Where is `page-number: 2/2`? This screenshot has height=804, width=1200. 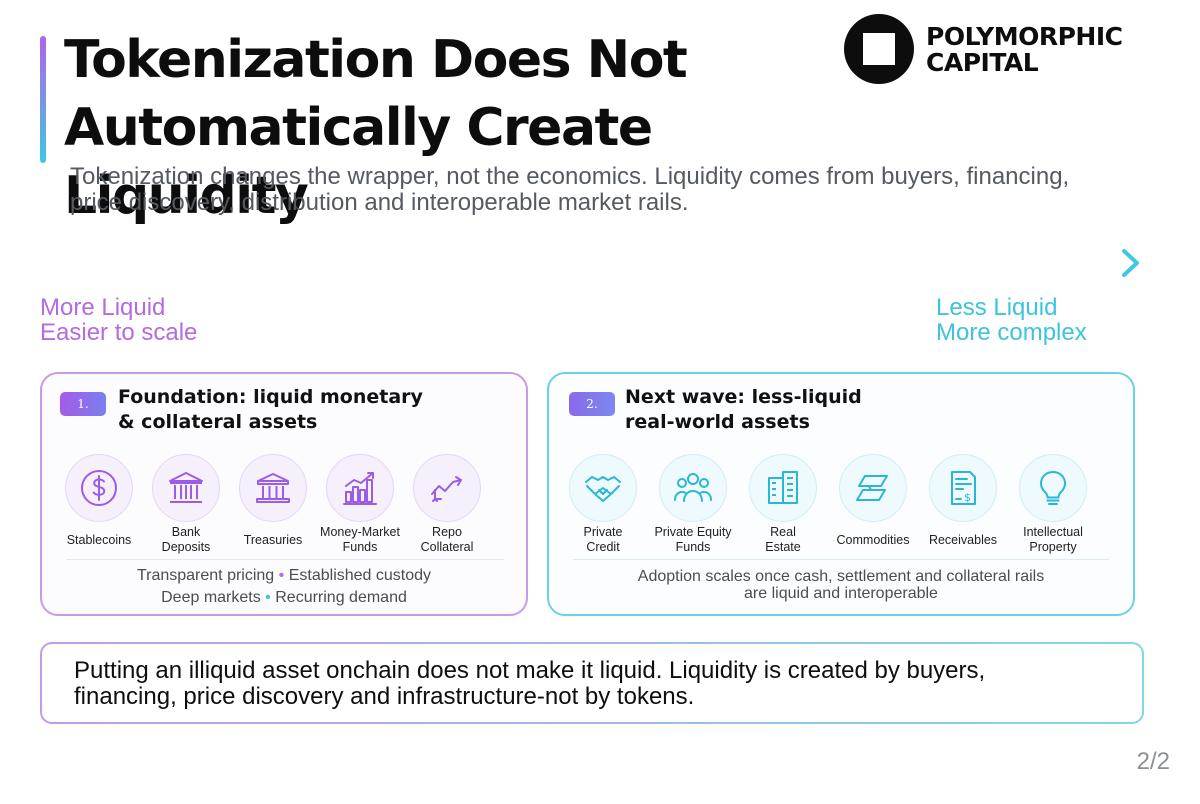 page-number: 2/2 is located at coordinates (1153, 761).